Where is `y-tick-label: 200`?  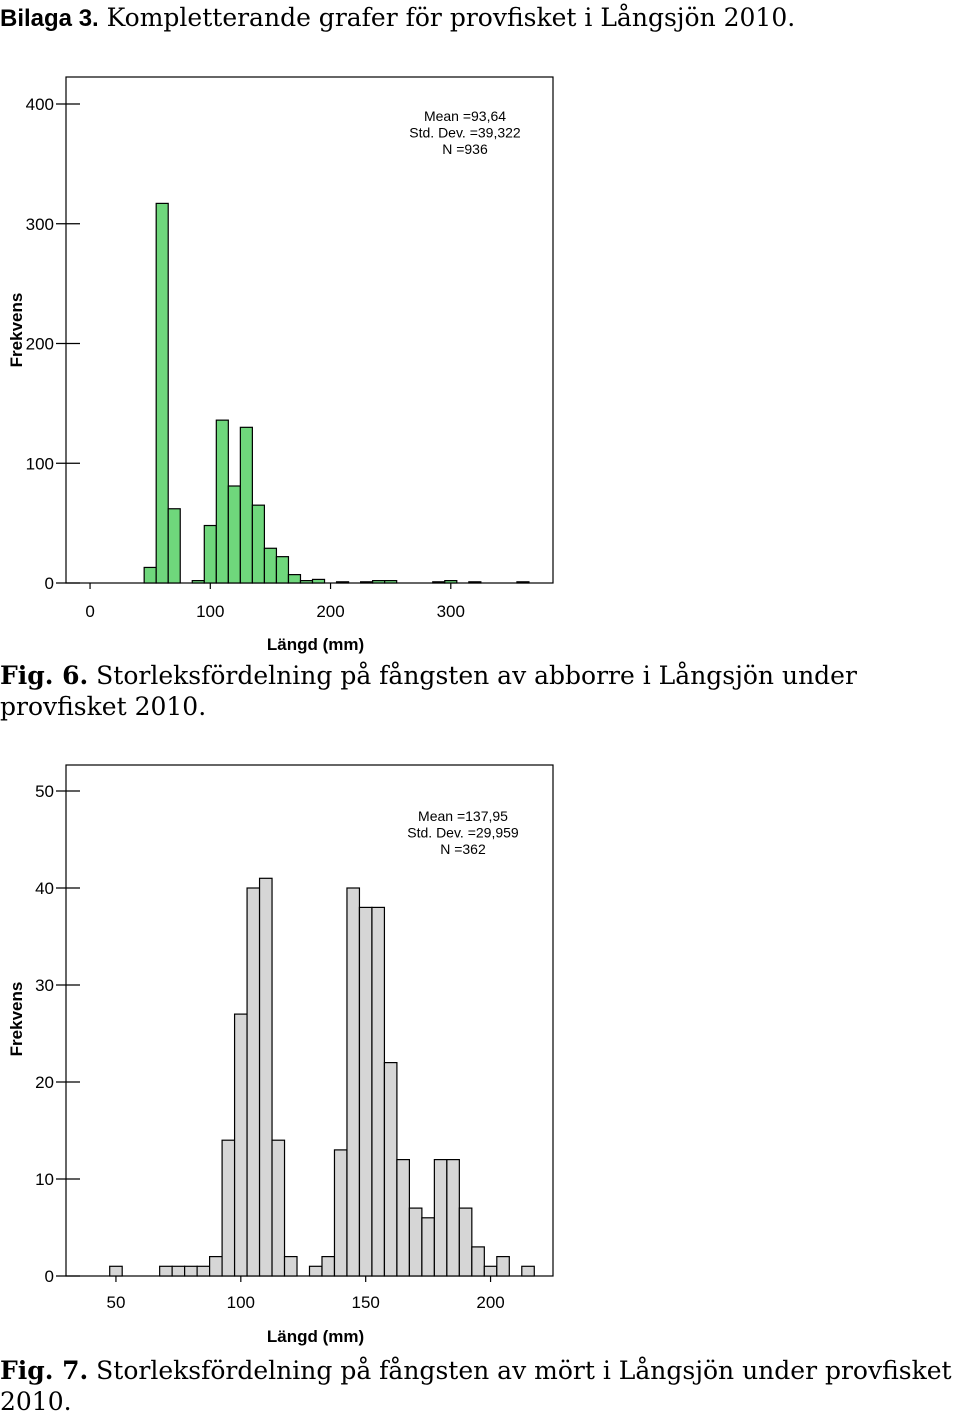
y-tick-label: 200 is located at coordinates (40, 344).